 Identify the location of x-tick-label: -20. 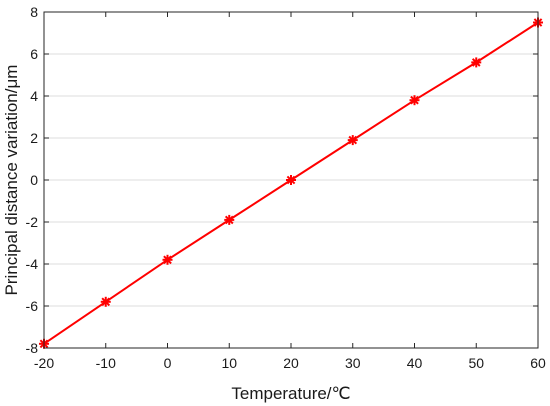
(44, 363).